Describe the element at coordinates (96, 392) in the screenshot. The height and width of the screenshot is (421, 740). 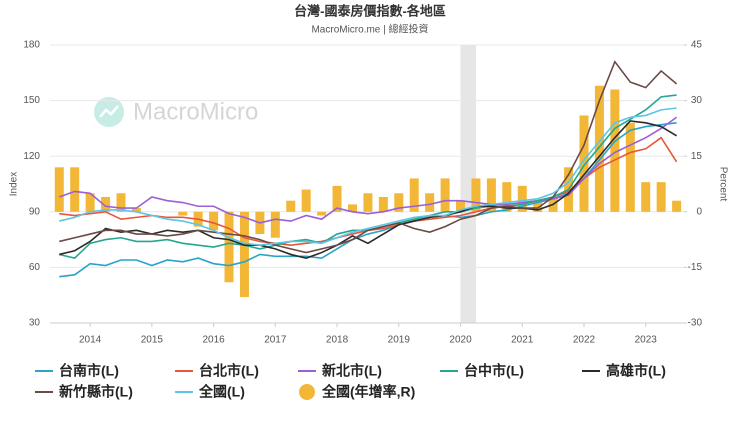
I see `legend-label: 新竹縣市(L)` at that location.